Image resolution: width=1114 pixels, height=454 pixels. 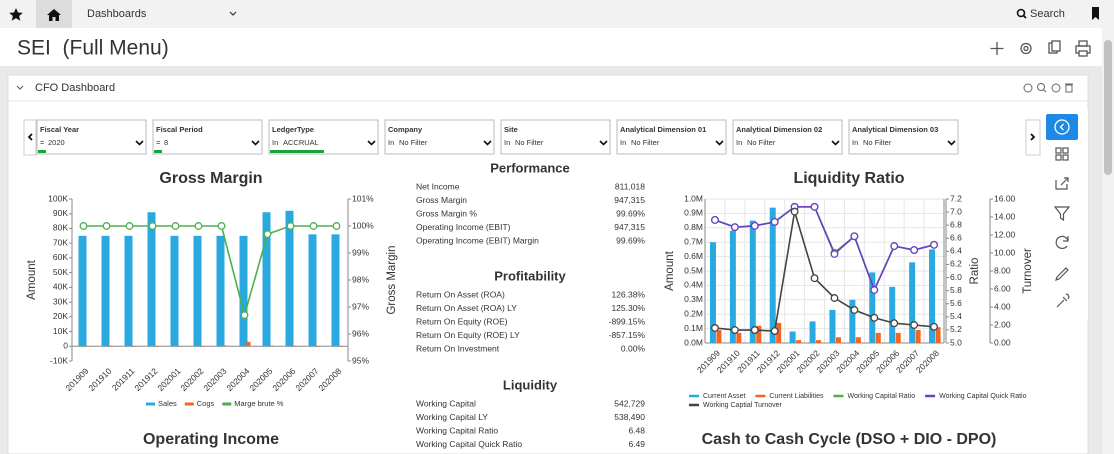 I want to click on y3-tick-label: 8.00, so click(x=1002, y=270).